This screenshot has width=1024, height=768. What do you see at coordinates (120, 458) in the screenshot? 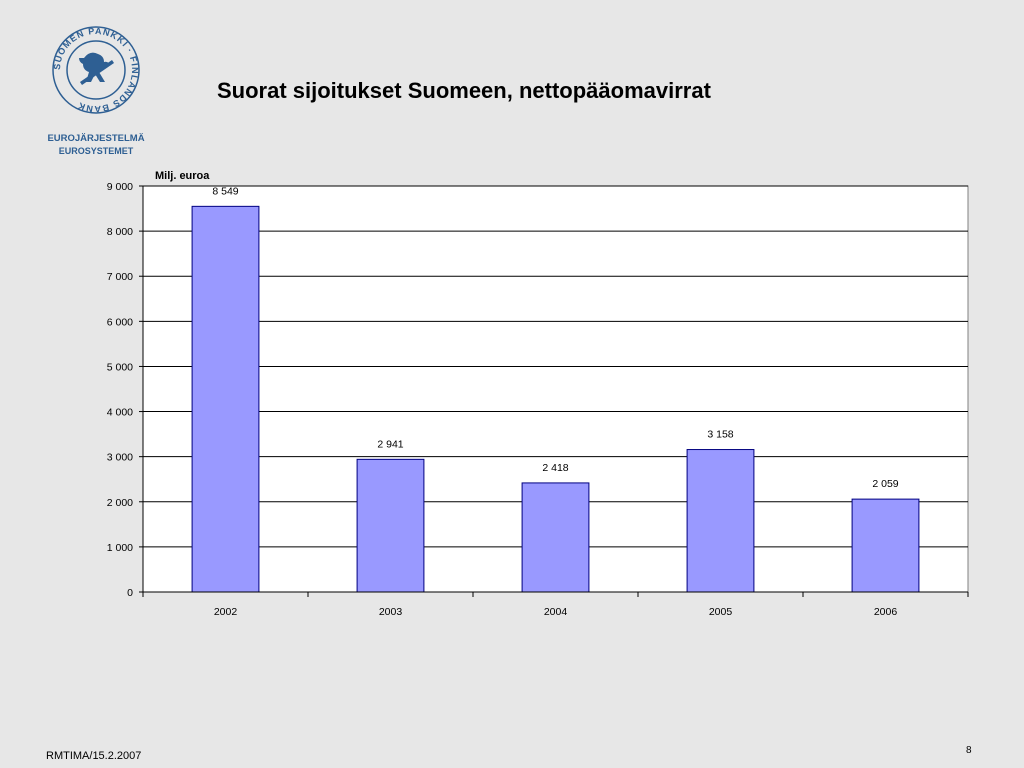
I see `y-tick-label: 3 000` at bounding box center [120, 458].